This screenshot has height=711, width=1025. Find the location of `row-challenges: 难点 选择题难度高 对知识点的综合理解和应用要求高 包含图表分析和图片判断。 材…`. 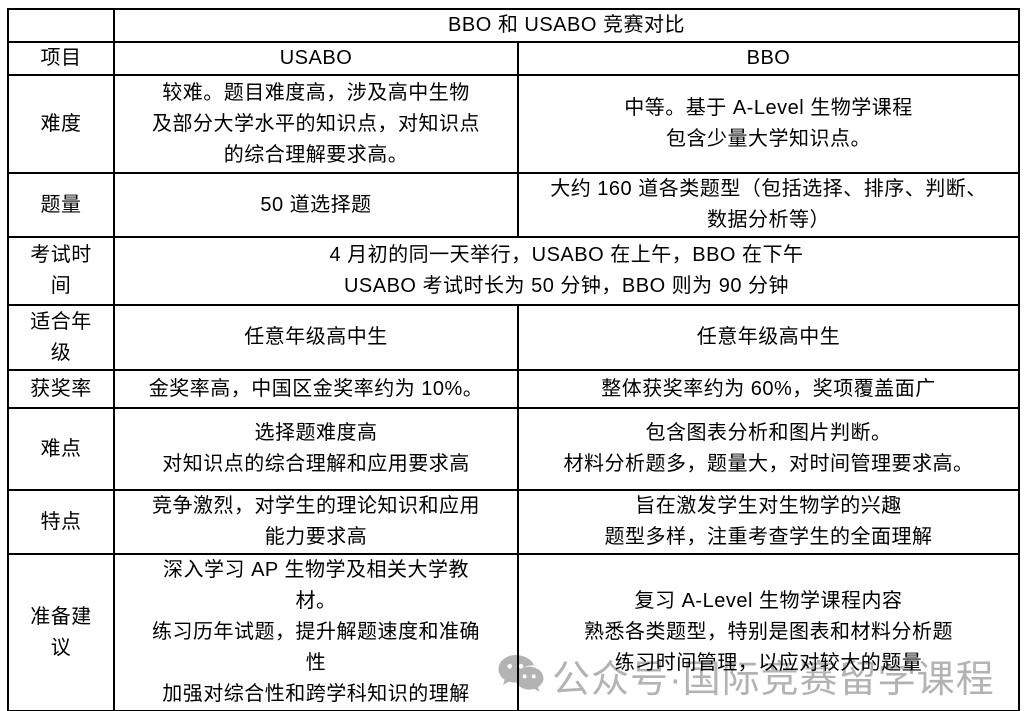

row-challenges: 难点 选择题难度高 对知识点的综合理解和应用要求高 包含图表分析和图片判断。 材… is located at coordinates (513, 449).